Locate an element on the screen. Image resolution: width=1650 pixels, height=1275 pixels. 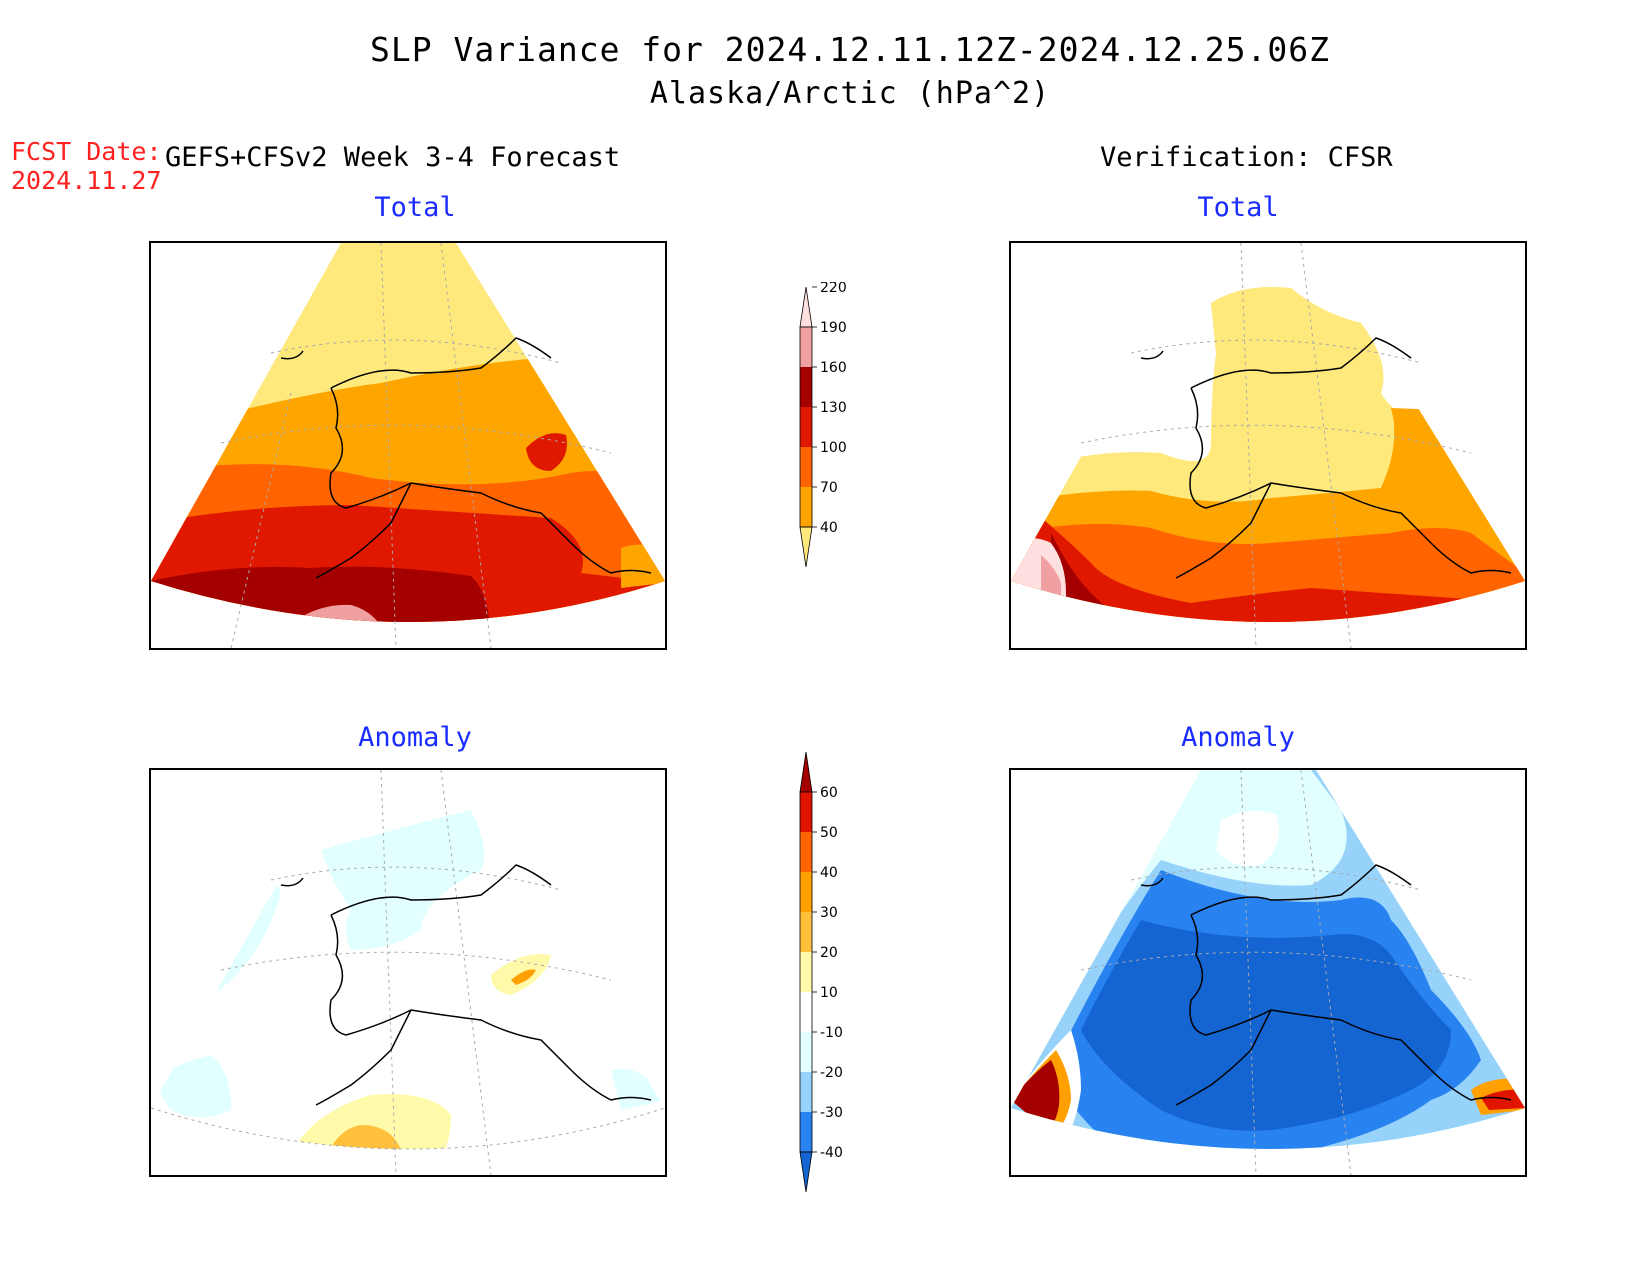
verification-anomaly-map is located at coordinates (1268, 972).